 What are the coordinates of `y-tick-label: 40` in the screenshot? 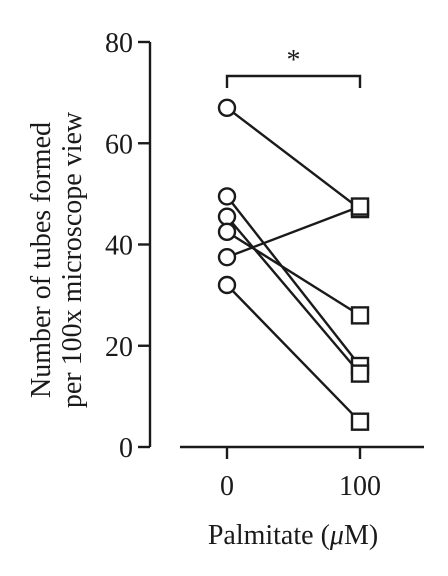 It's located at (119, 246).